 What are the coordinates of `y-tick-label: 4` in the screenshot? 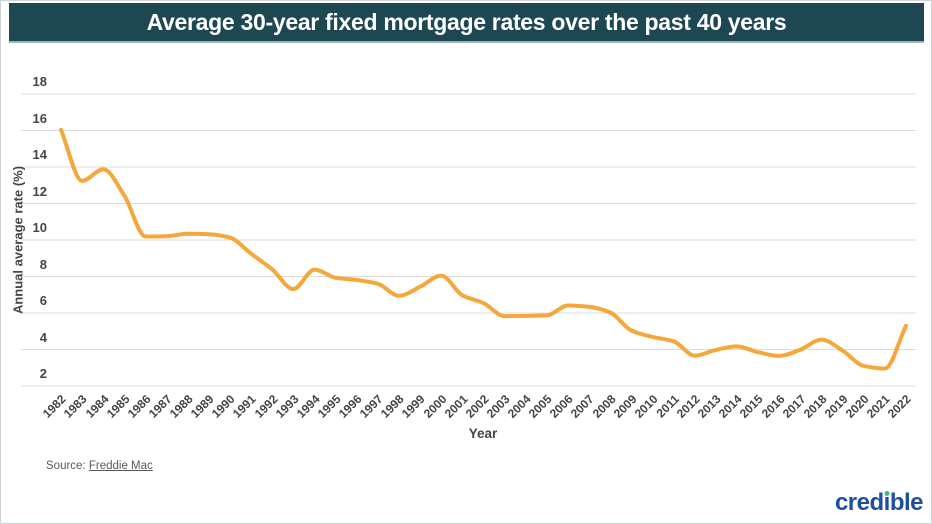 It's located at (43, 337).